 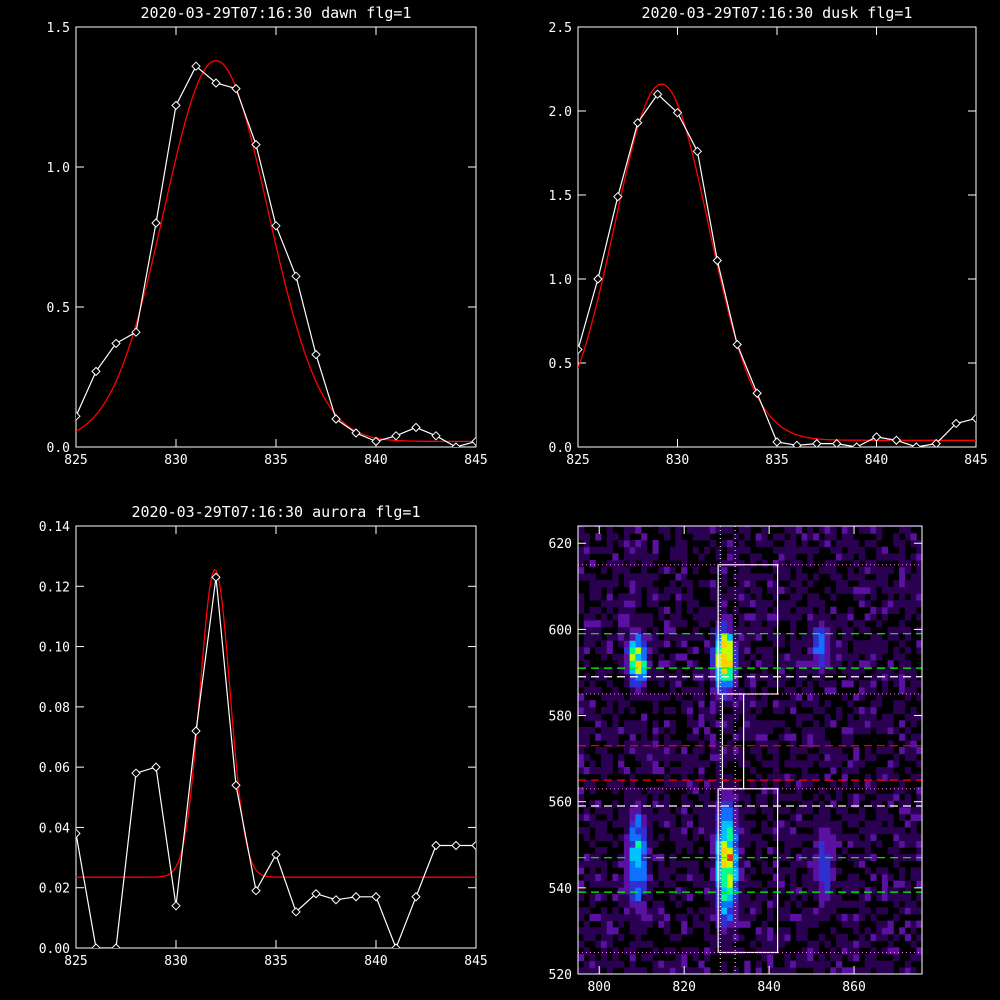 What do you see at coordinates (777, 13) in the screenshot?
I see `chart-title: 2020-03-29T07:16:30 dusk flg=1` at bounding box center [777, 13].